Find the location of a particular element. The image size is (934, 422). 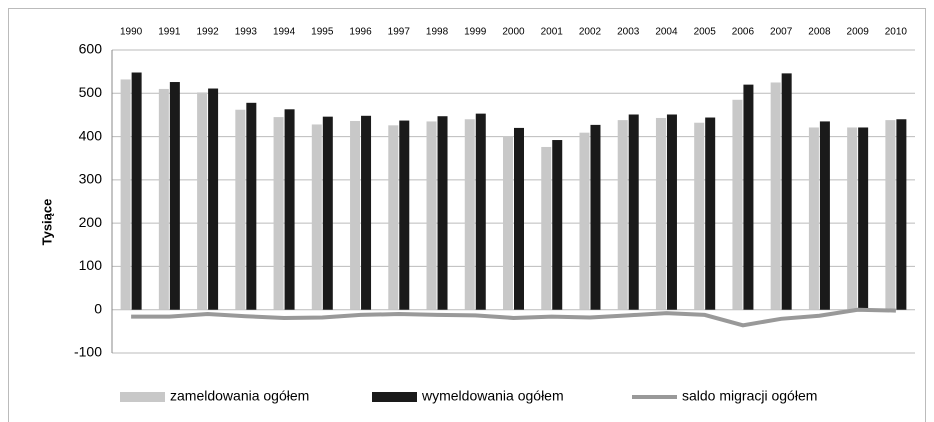

x-tick-label: 2003 is located at coordinates (628, 32).